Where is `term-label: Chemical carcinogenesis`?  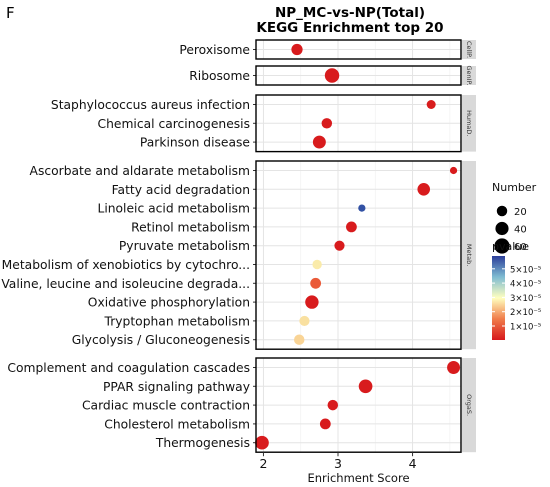 term-label: Chemical carcinogenesis is located at coordinates (174, 124).